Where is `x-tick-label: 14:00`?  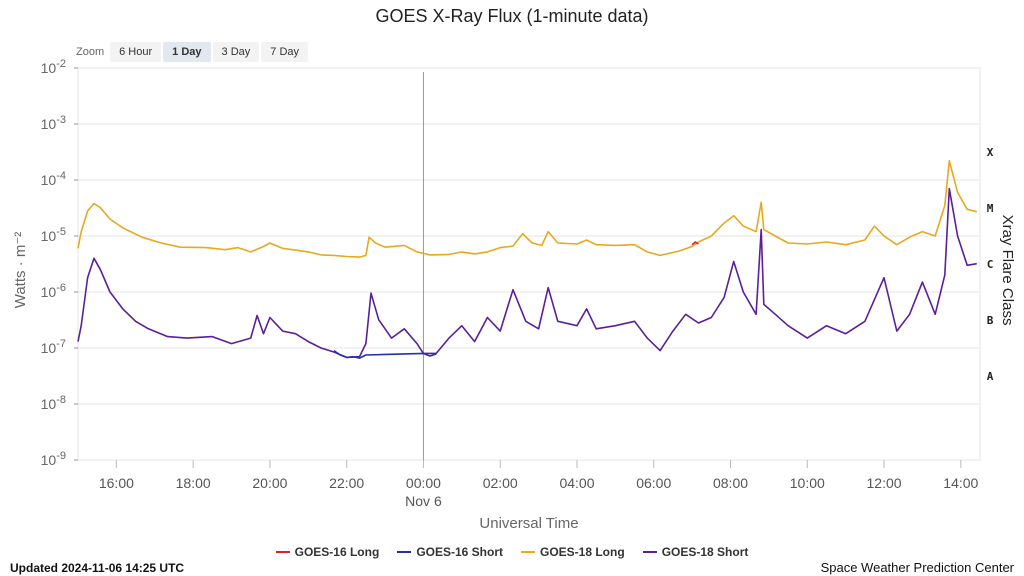 x-tick-label: 14:00 is located at coordinates (960, 483).